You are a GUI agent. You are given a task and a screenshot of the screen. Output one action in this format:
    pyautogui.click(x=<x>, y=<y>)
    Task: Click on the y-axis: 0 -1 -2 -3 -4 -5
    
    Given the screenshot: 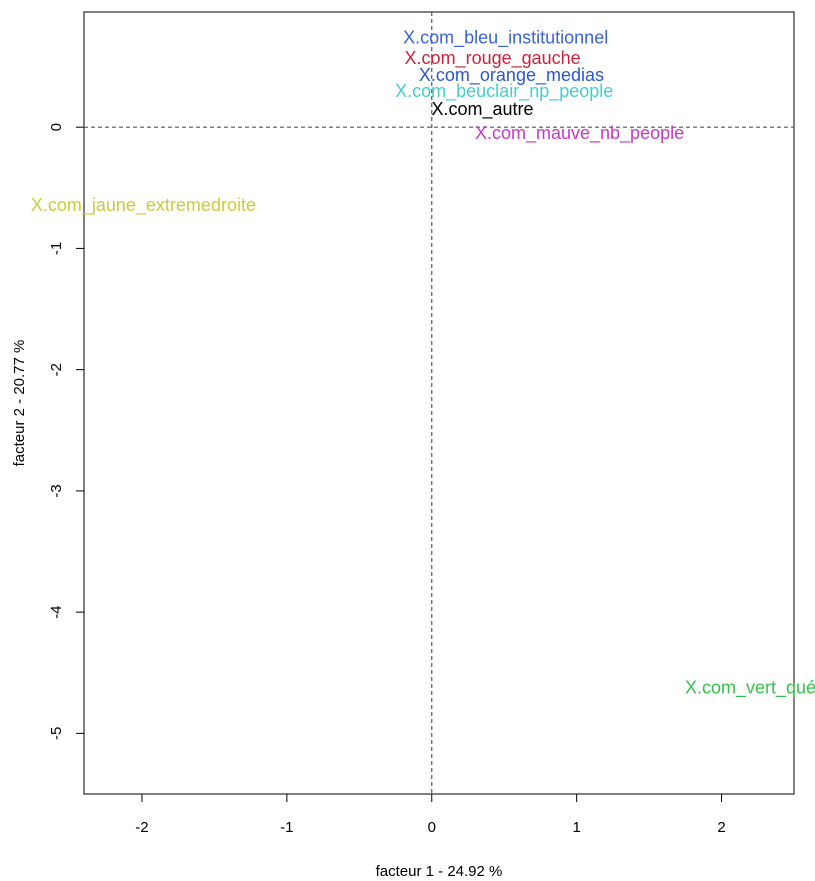 What is the action you would take?
    pyautogui.click(x=66, y=431)
    